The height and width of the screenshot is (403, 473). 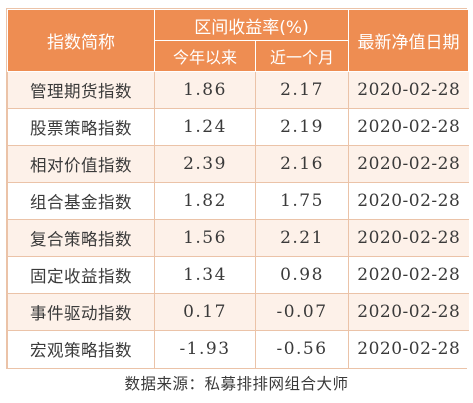 I want to click on cell-ytd-return: 2.39, so click(x=205, y=164).